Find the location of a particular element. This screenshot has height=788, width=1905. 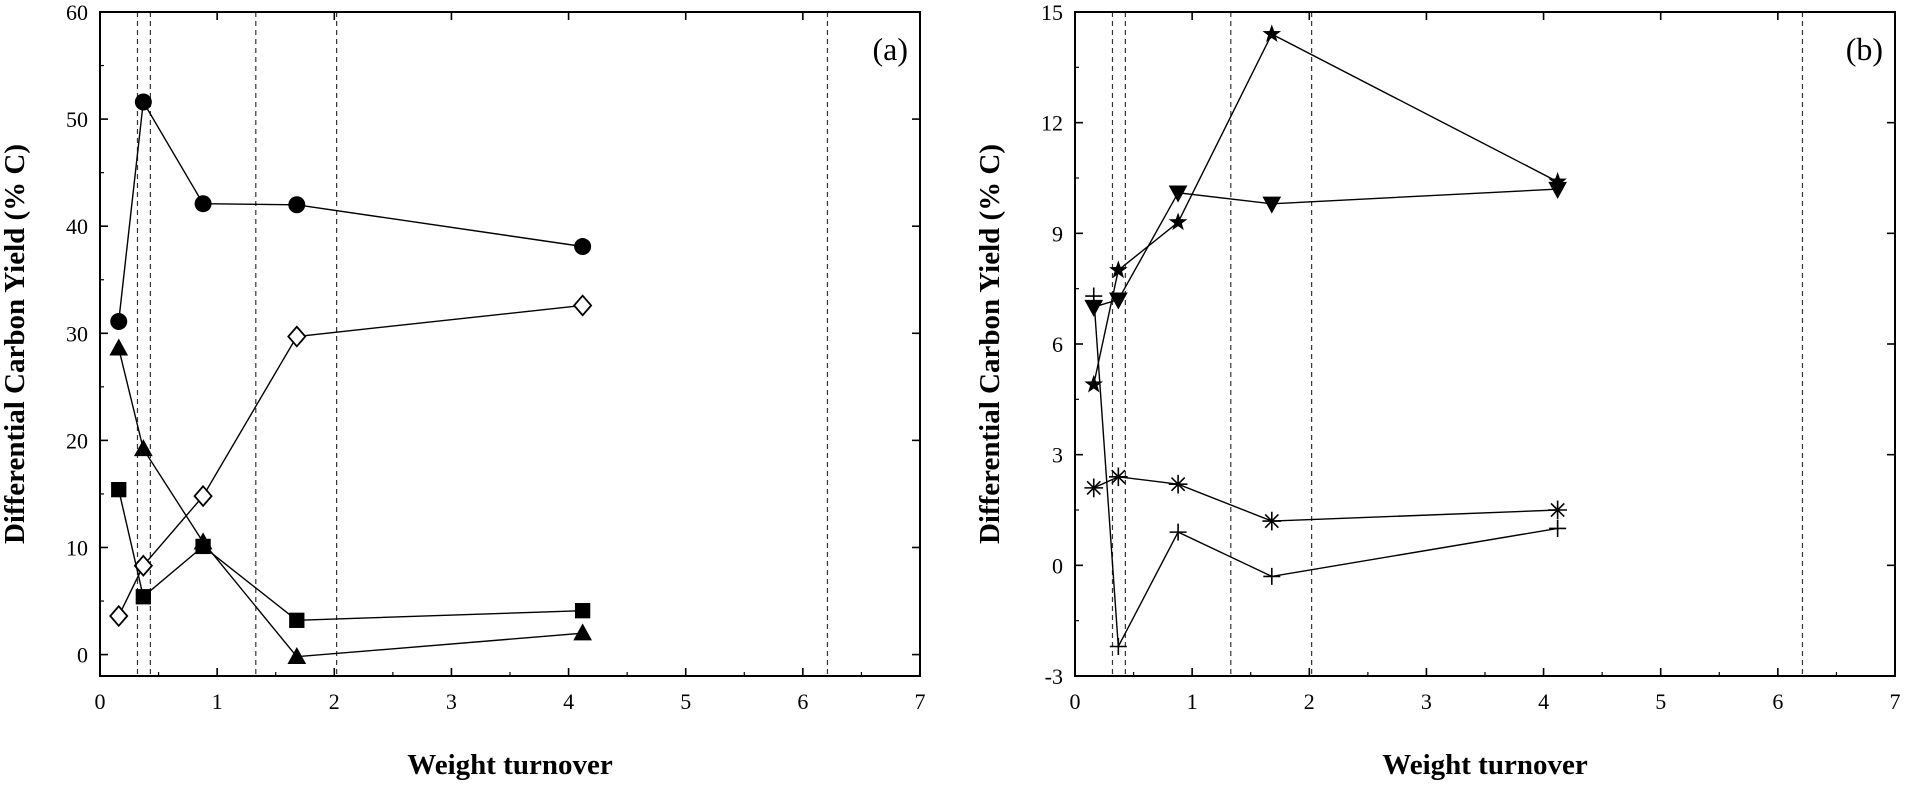

series-square-filled is located at coordinates (351, 555).